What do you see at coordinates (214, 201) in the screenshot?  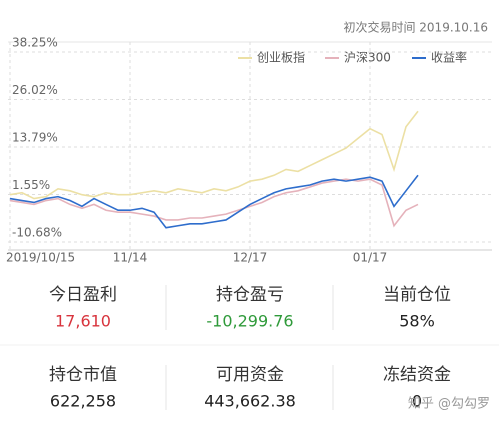 I see `series-line` at bounding box center [214, 201].